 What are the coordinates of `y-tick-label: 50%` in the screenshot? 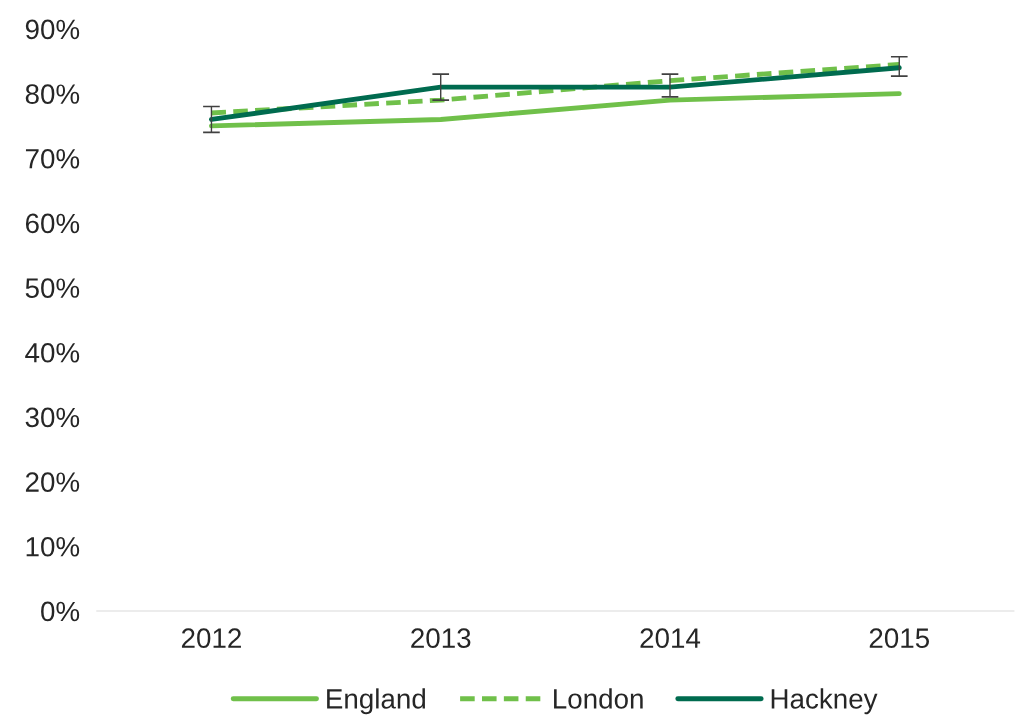 It's located at (52, 288).